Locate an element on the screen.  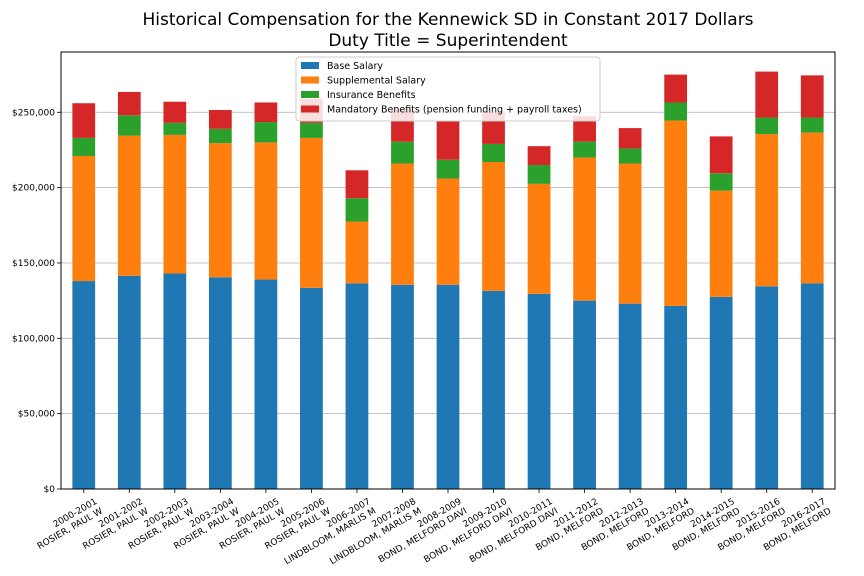
y-tick-label: $150,000 is located at coordinates (33, 264).